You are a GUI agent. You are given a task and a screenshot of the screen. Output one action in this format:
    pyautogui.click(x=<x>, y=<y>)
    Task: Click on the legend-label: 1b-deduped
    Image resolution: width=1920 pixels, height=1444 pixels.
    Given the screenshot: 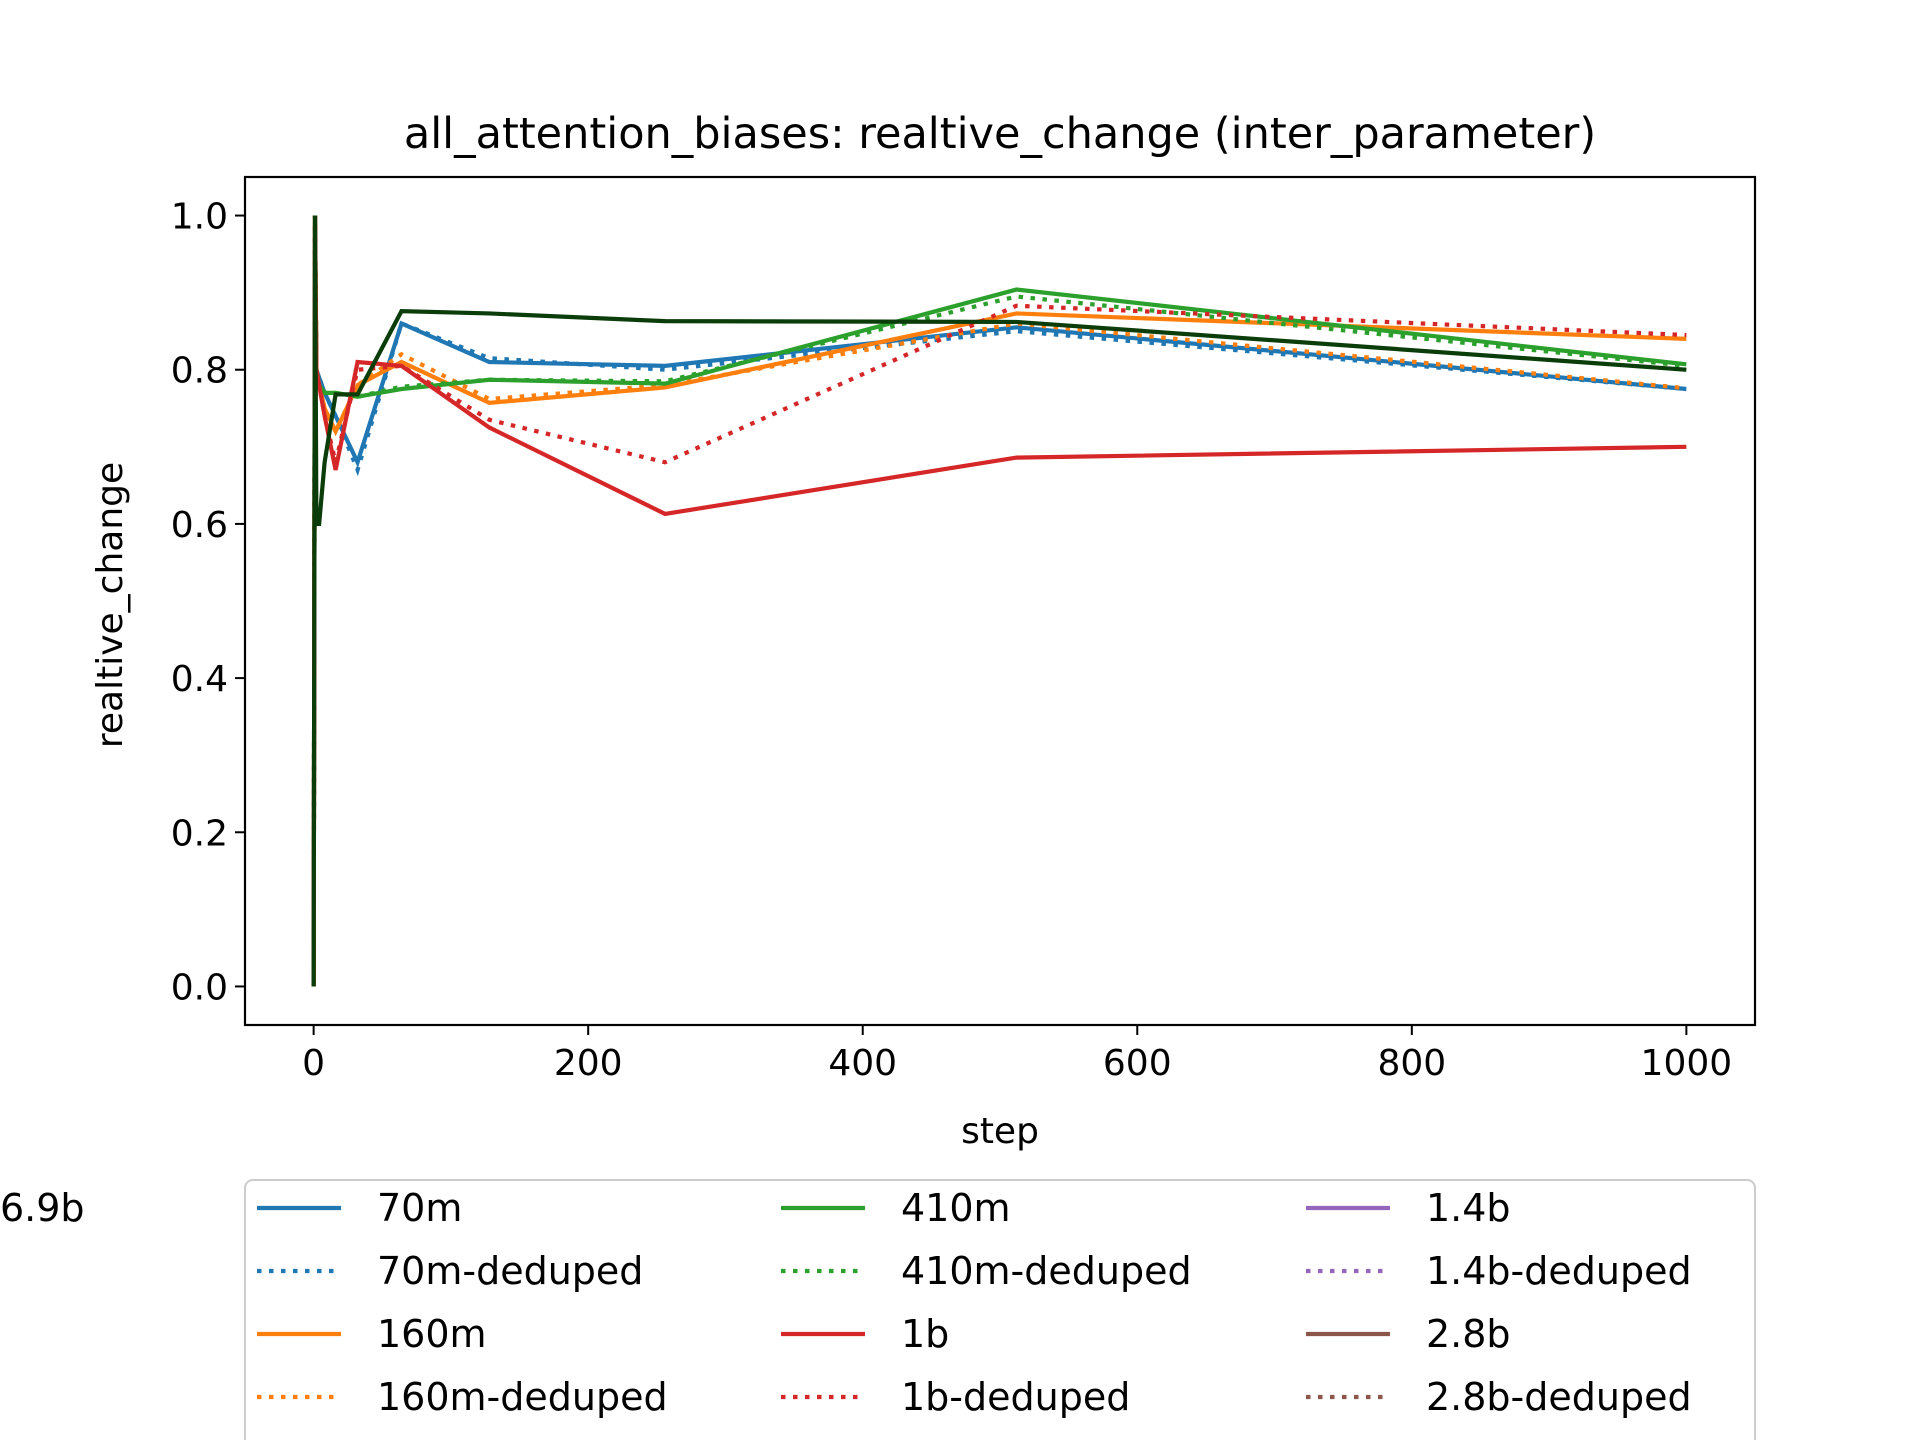 What is the action you would take?
    pyautogui.click(x=1015, y=1397)
    